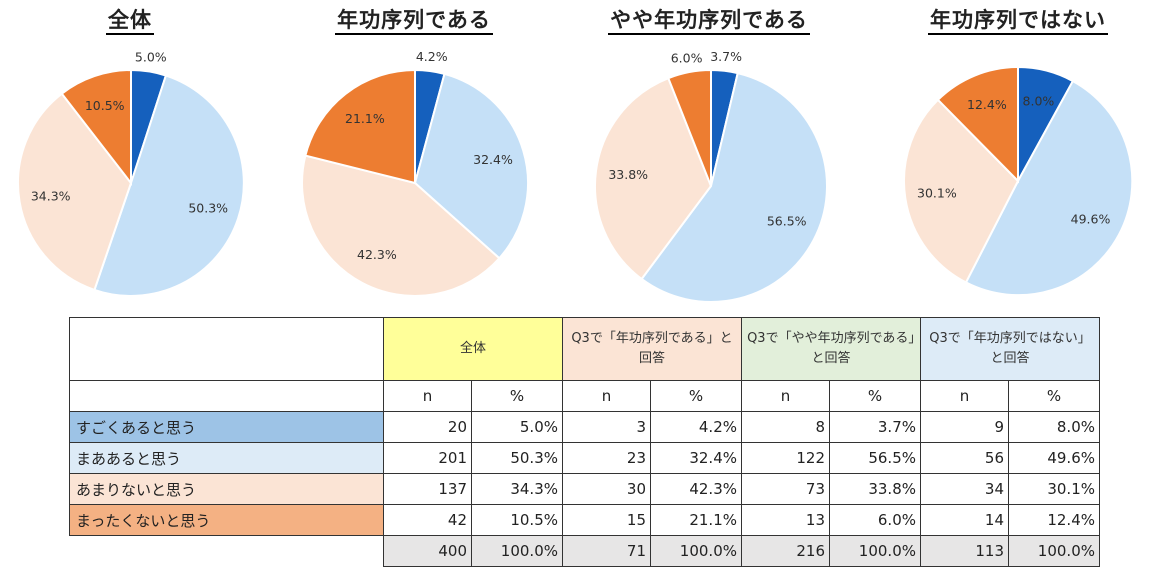 This screenshot has height=587, width=1150. I want to click on table-cell: 201, so click(427, 458).